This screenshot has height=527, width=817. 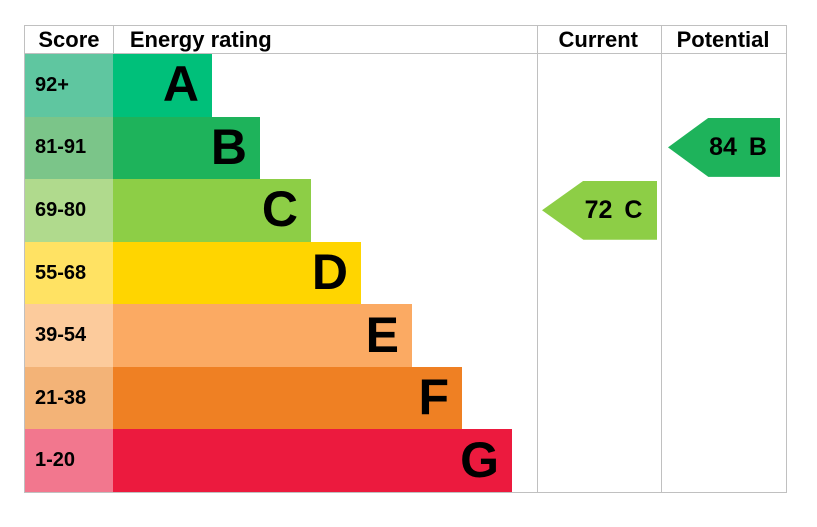 I want to click on potential-rating-arrow: 84 B, so click(x=724, y=147).